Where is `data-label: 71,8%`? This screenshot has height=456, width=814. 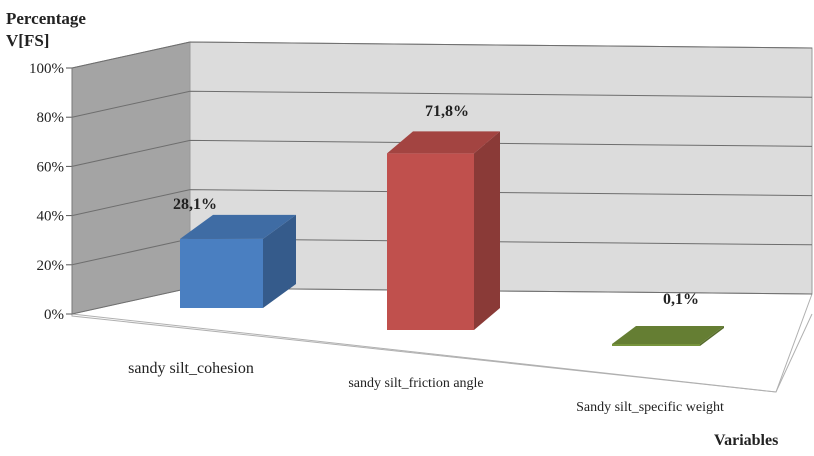 data-label: 71,8% is located at coordinates (447, 111).